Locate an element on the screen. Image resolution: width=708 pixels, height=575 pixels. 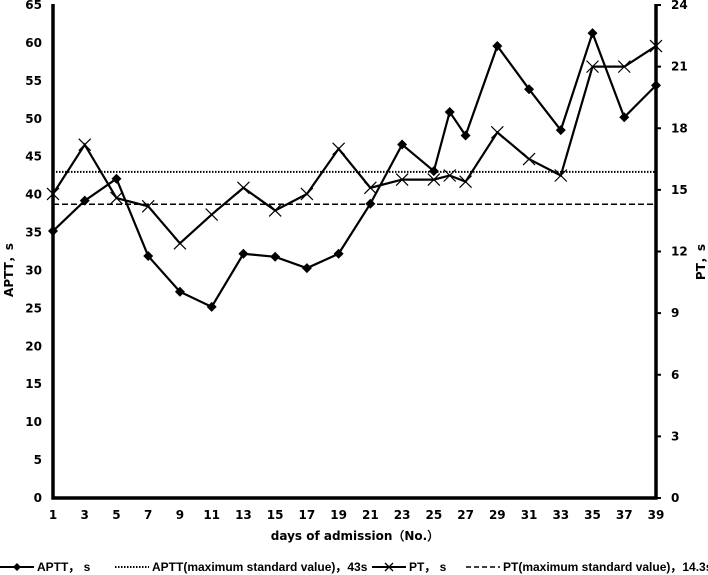
diamond-line-icon is located at coordinates (17, 566).